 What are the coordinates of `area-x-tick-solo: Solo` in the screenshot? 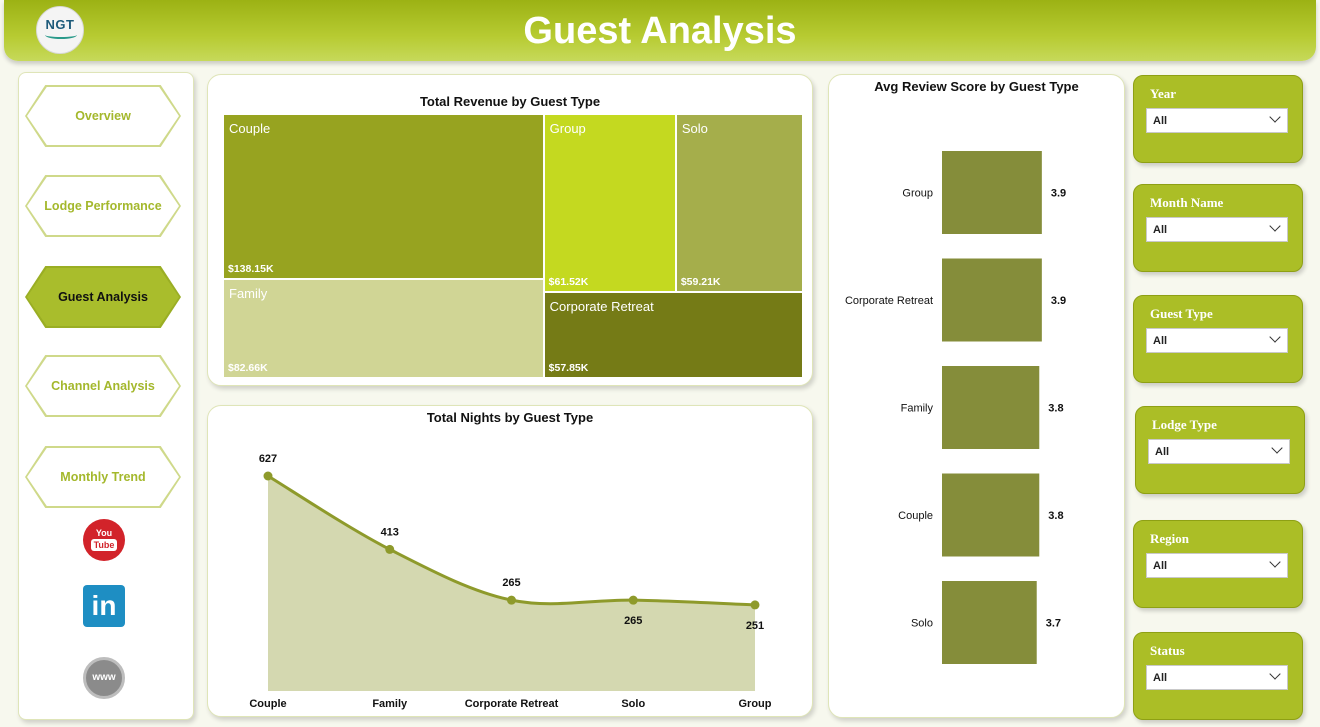 It's located at (633, 704).